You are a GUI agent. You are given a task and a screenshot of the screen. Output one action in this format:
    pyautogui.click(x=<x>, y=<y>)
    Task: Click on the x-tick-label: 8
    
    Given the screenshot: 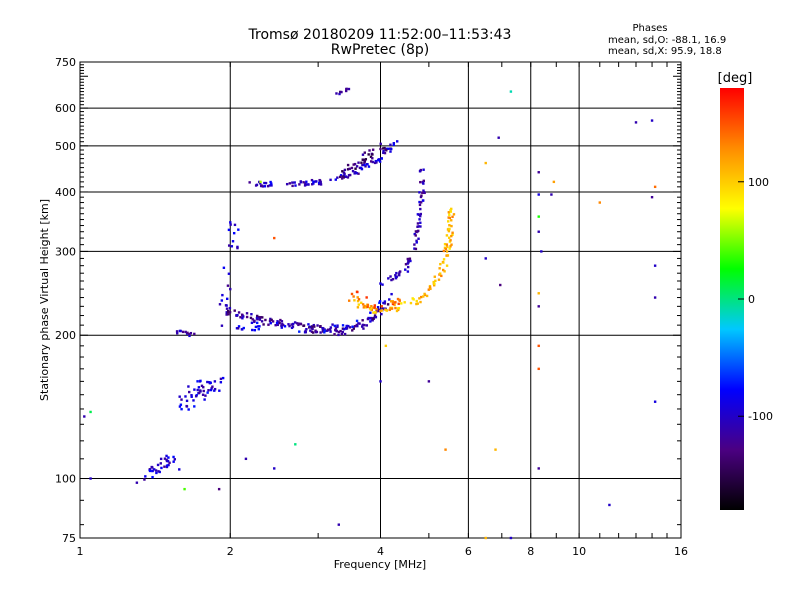 What is the action you would take?
    pyautogui.click(x=530, y=551)
    